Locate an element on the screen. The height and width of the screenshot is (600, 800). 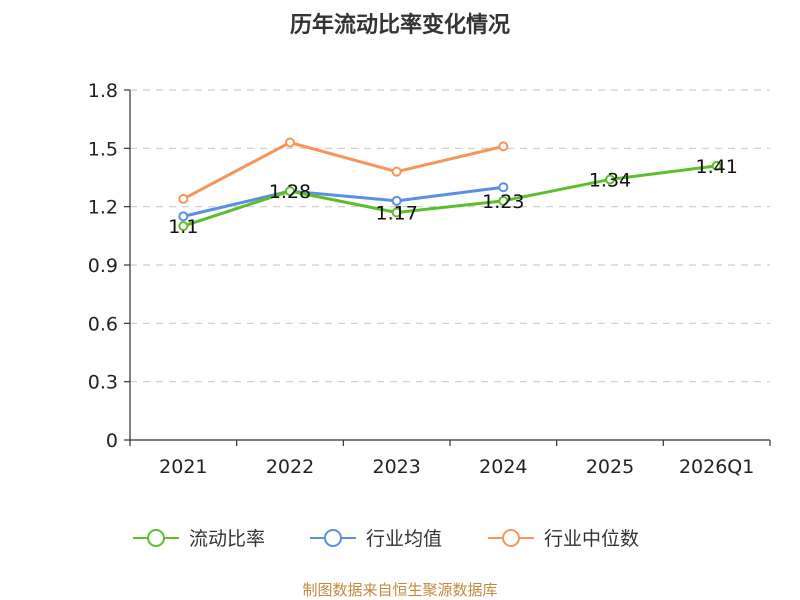
data-label: 1.23 is located at coordinates (503, 202).